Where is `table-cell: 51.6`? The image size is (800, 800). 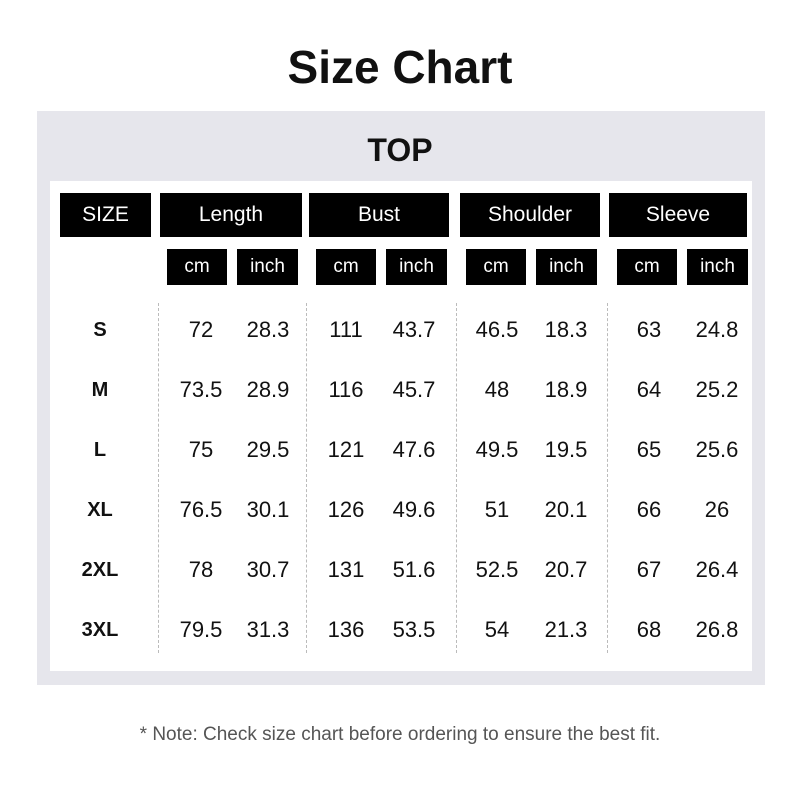 table-cell: 51.6 is located at coordinates (414, 569).